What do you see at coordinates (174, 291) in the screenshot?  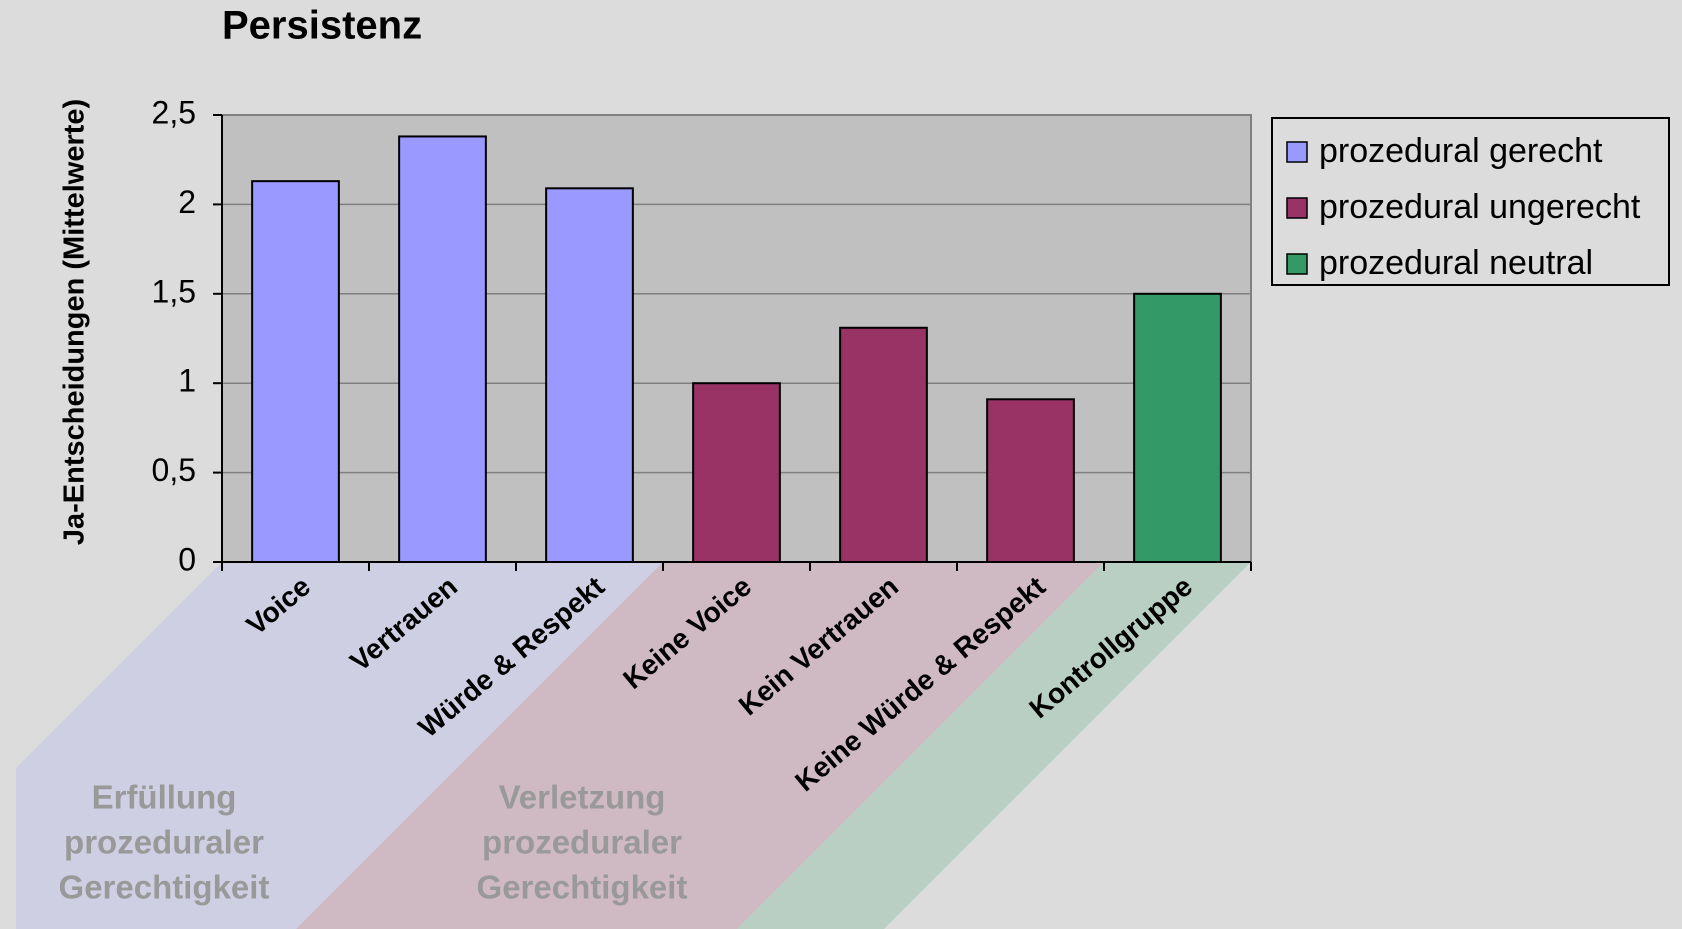 I see `y-tick-label: 1,5` at bounding box center [174, 291].